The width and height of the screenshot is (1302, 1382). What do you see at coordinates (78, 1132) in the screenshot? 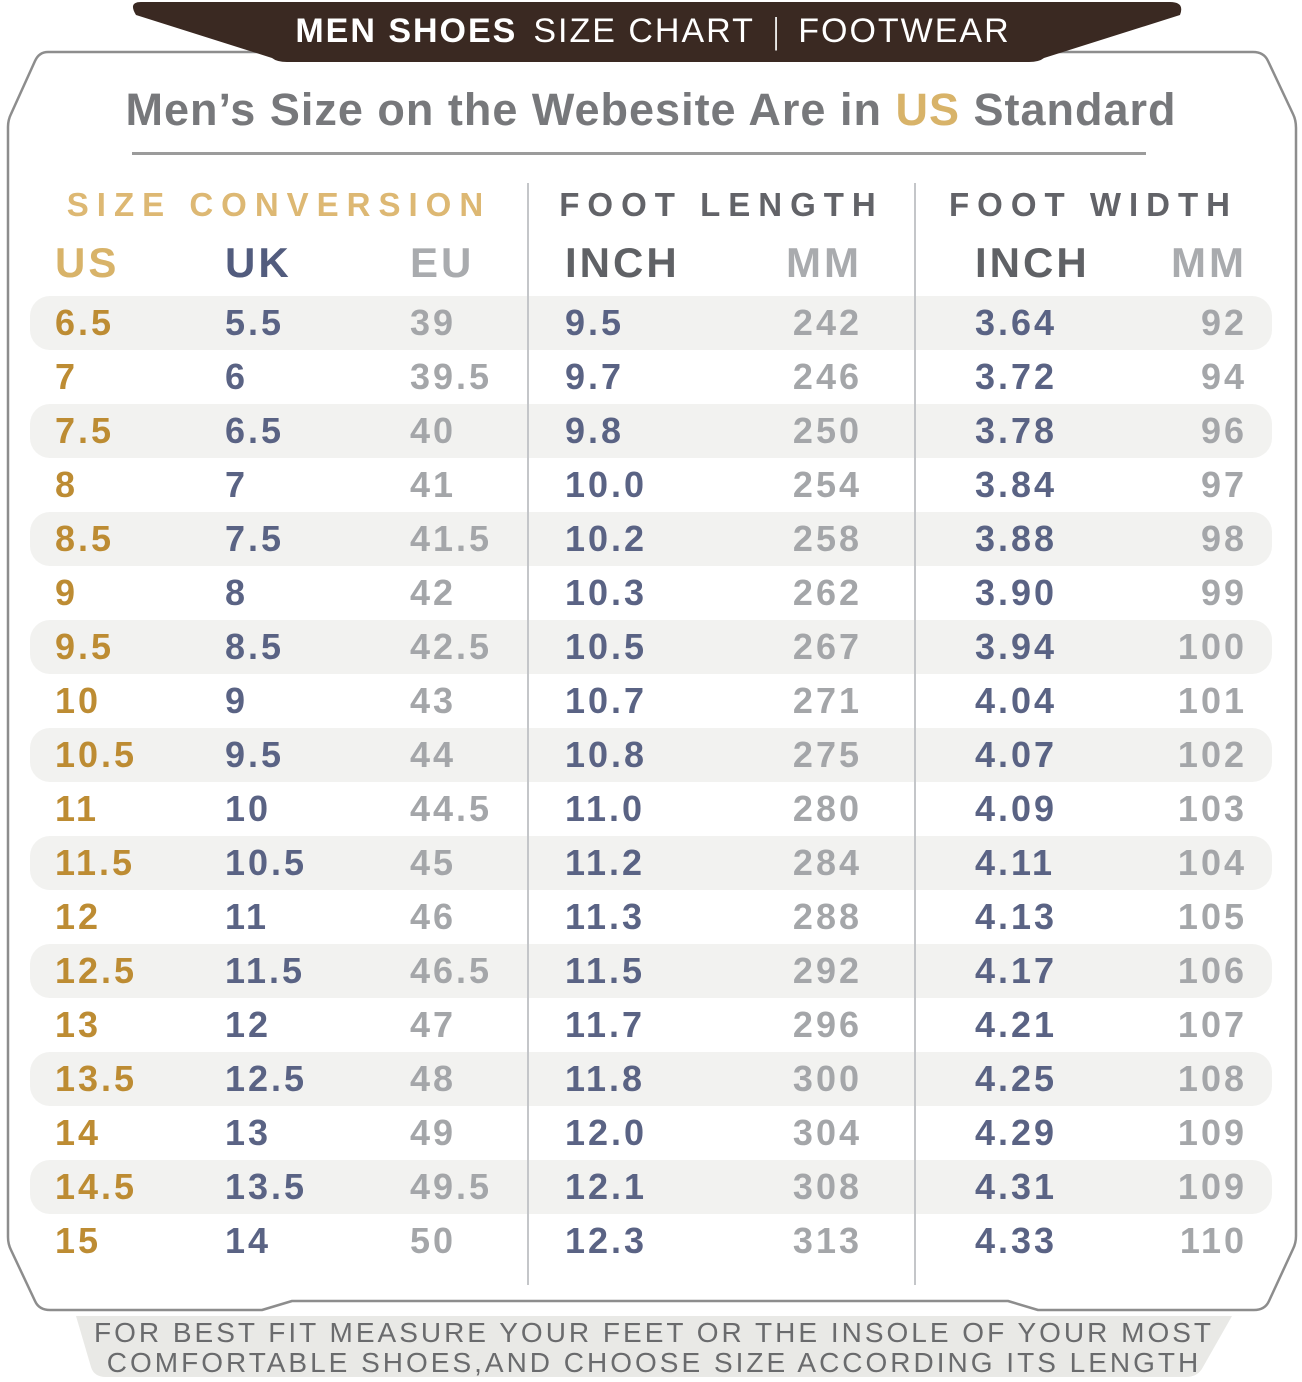
I see `table-cell: 14` at bounding box center [78, 1132].